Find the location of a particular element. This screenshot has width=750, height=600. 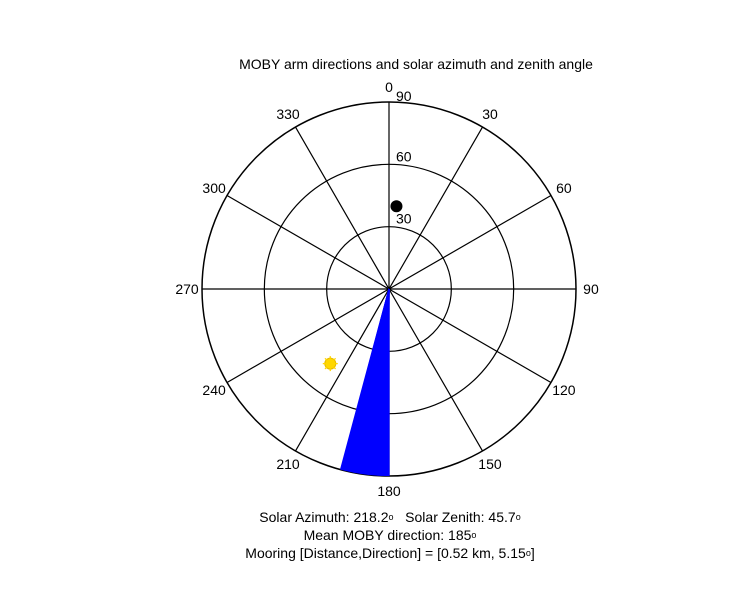

angle-tick-label: 0 is located at coordinates (389, 87).